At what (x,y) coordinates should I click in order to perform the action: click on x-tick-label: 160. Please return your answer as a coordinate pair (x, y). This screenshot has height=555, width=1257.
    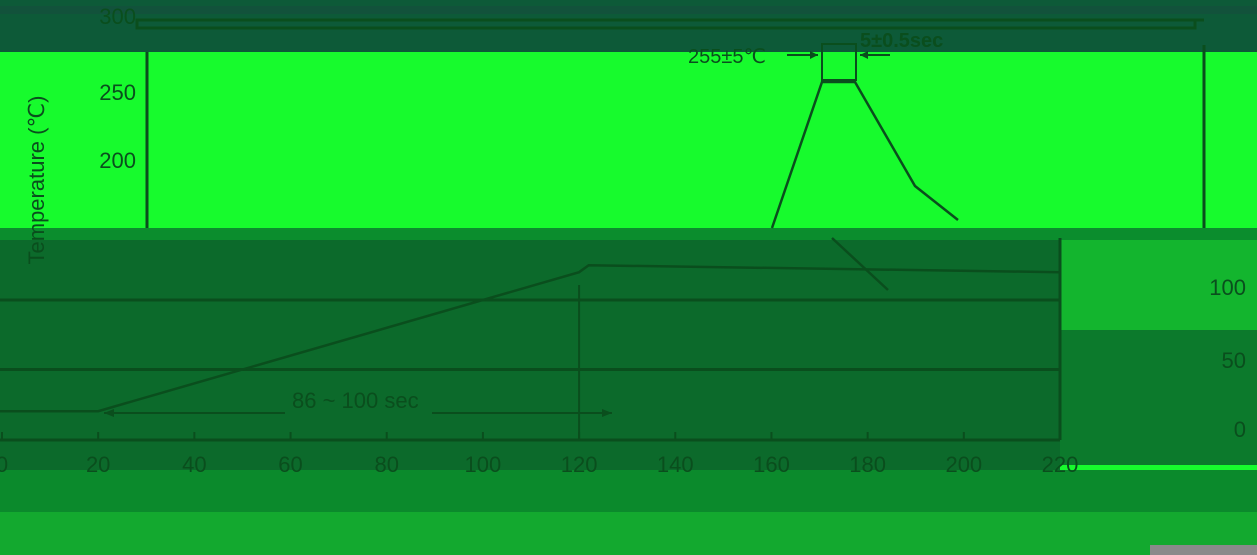
    Looking at the image, I should click on (771, 464).